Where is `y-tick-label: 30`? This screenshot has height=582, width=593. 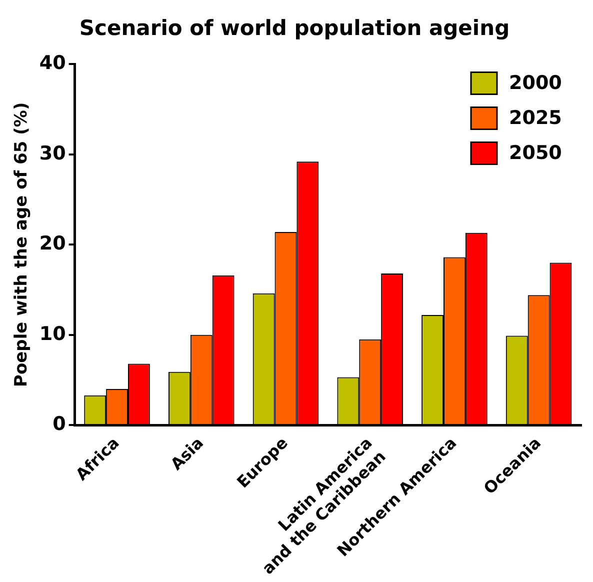
y-tick-label: 30 is located at coordinates (52, 153).